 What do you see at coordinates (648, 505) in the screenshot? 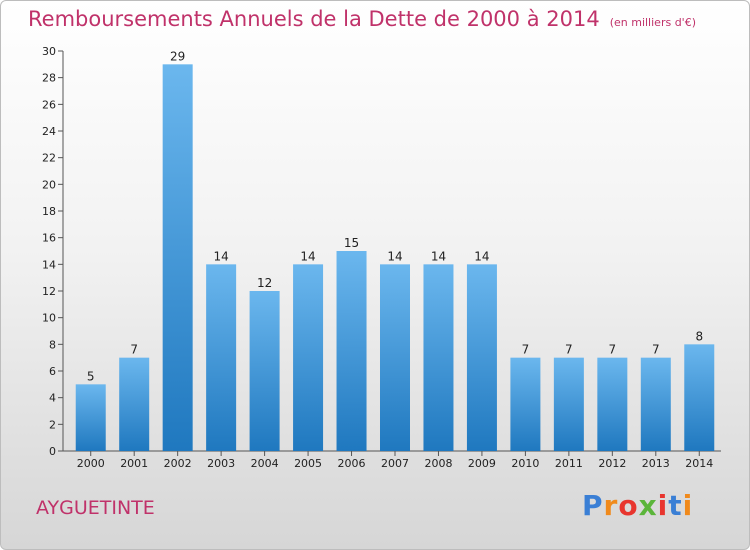
I see `logo-letter: x` at bounding box center [648, 505].